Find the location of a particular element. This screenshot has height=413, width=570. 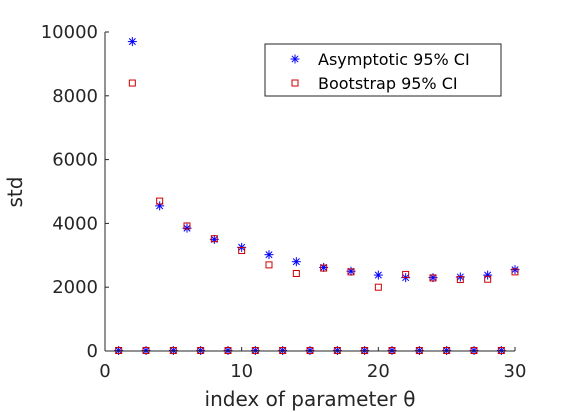

legend-box is located at coordinates (383, 70).